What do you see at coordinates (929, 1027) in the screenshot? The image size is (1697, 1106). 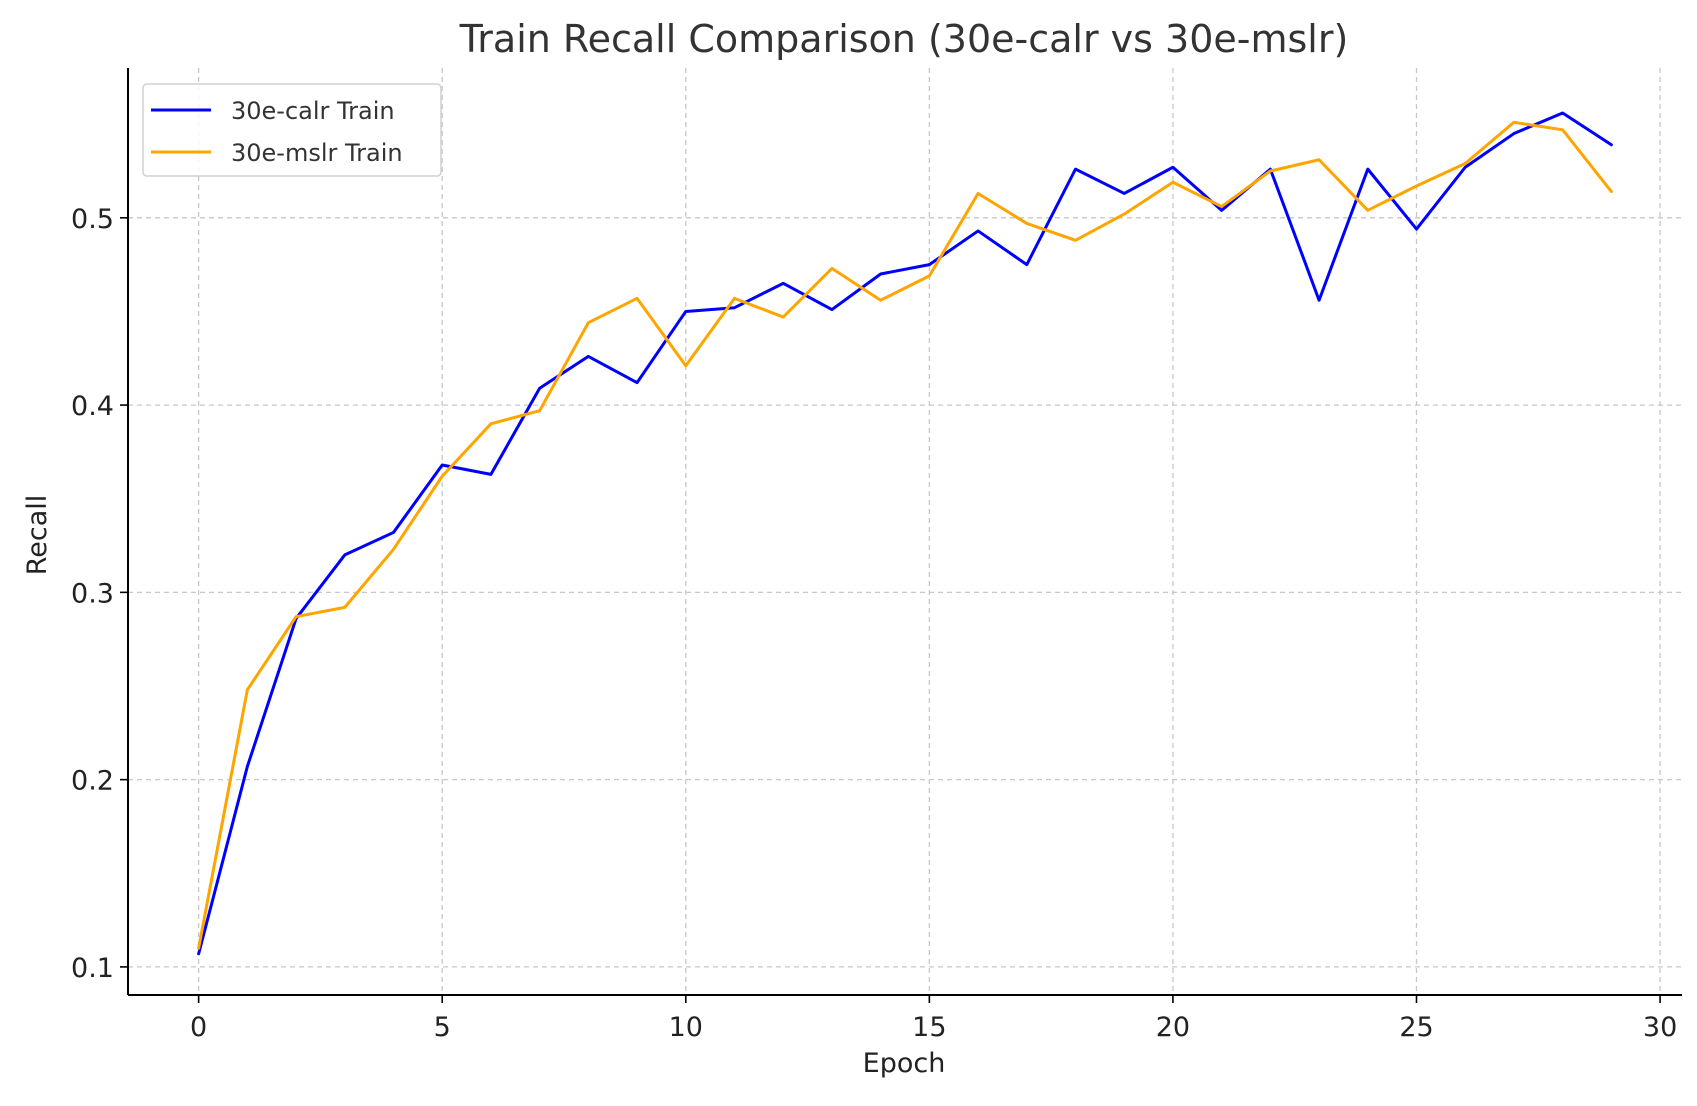 I see `x-tick-label: 15` at bounding box center [929, 1027].